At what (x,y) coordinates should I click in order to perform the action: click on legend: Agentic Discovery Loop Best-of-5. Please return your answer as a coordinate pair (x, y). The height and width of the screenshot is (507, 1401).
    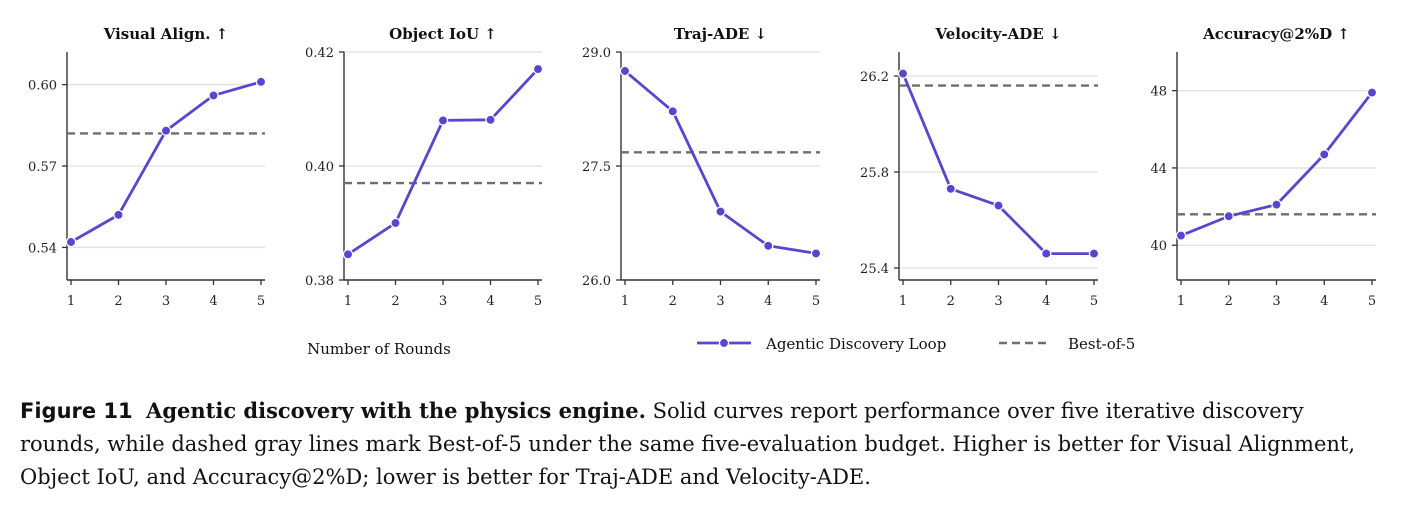
    Looking at the image, I should click on (916, 344).